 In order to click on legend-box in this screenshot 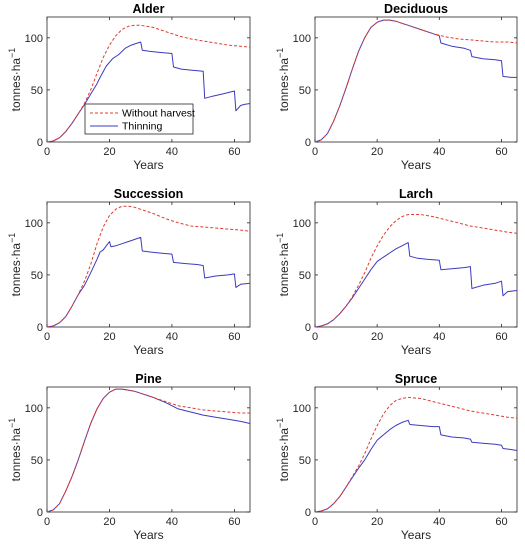, I will do `click(139, 119)`.